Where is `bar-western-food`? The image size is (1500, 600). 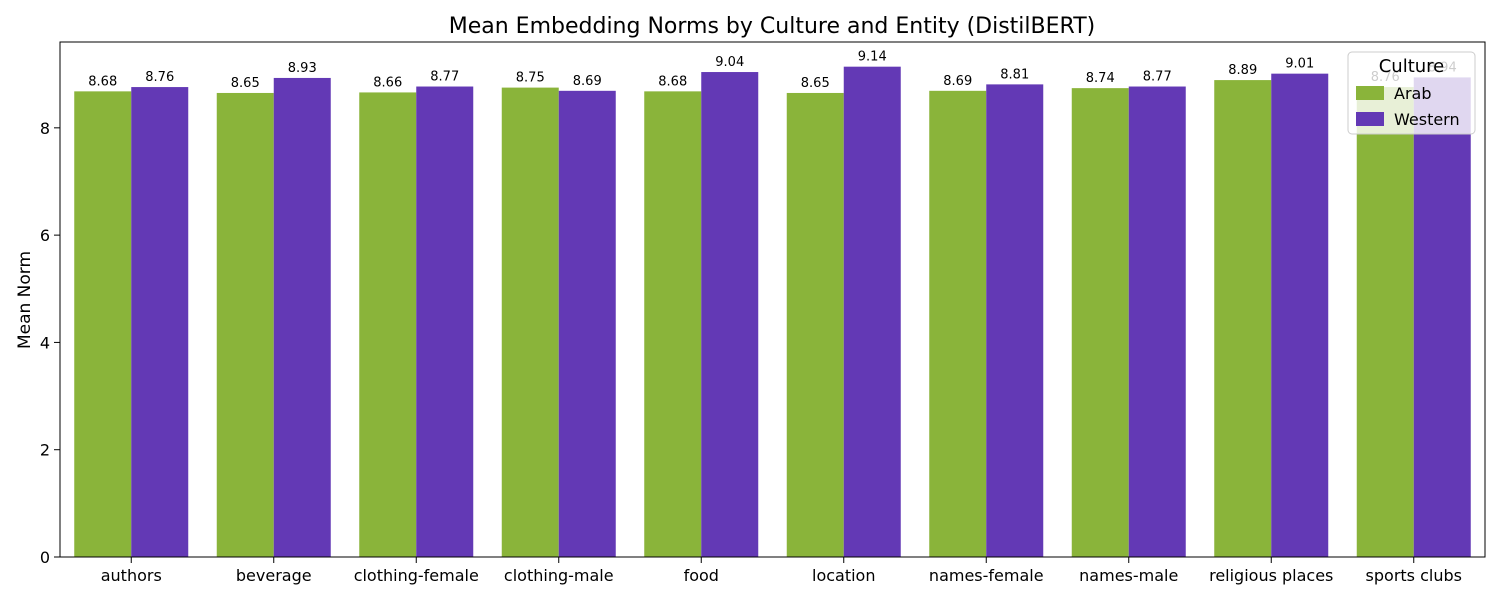
bar-western-food is located at coordinates (730, 315).